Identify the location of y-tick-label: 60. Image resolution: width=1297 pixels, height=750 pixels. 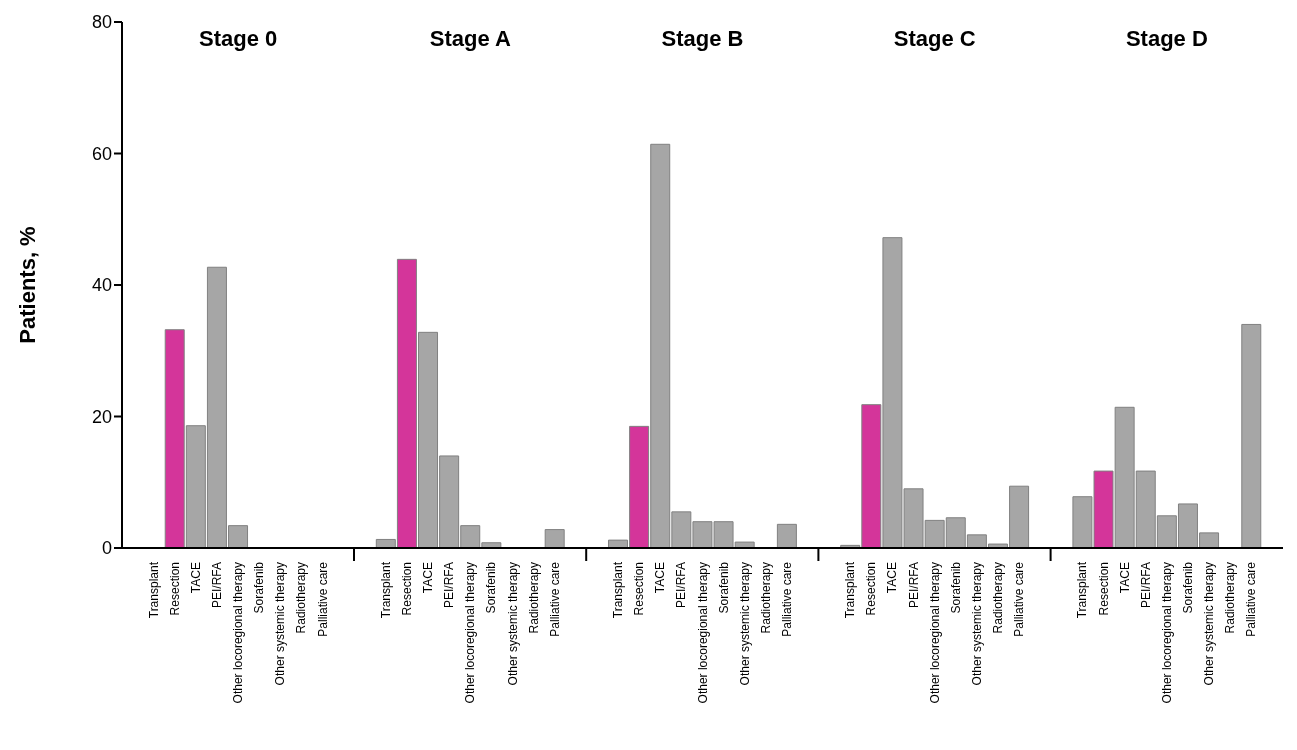
(101, 153).